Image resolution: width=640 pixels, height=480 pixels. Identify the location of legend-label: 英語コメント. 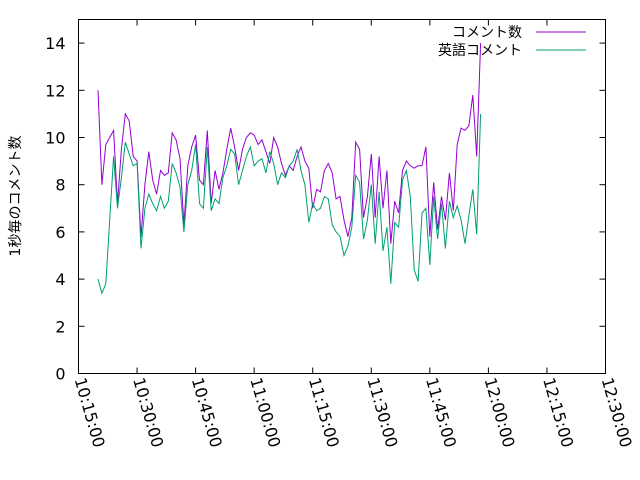
(480, 50).